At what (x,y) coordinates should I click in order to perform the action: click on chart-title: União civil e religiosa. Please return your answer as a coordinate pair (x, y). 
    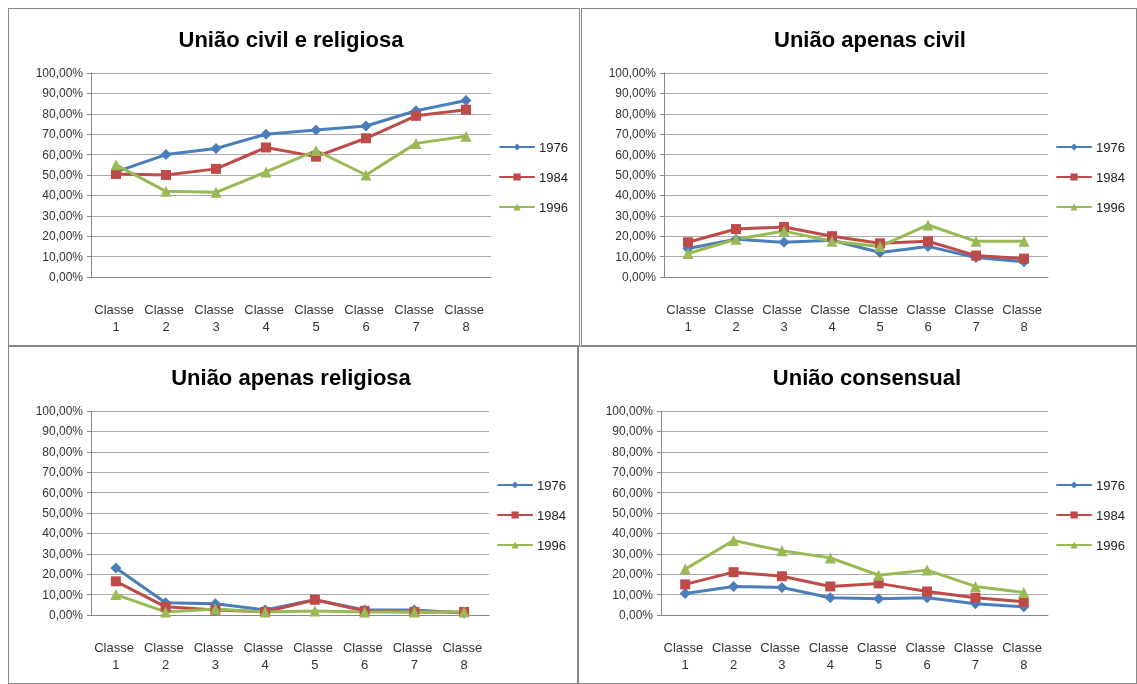
    Looking at the image, I should click on (291, 39).